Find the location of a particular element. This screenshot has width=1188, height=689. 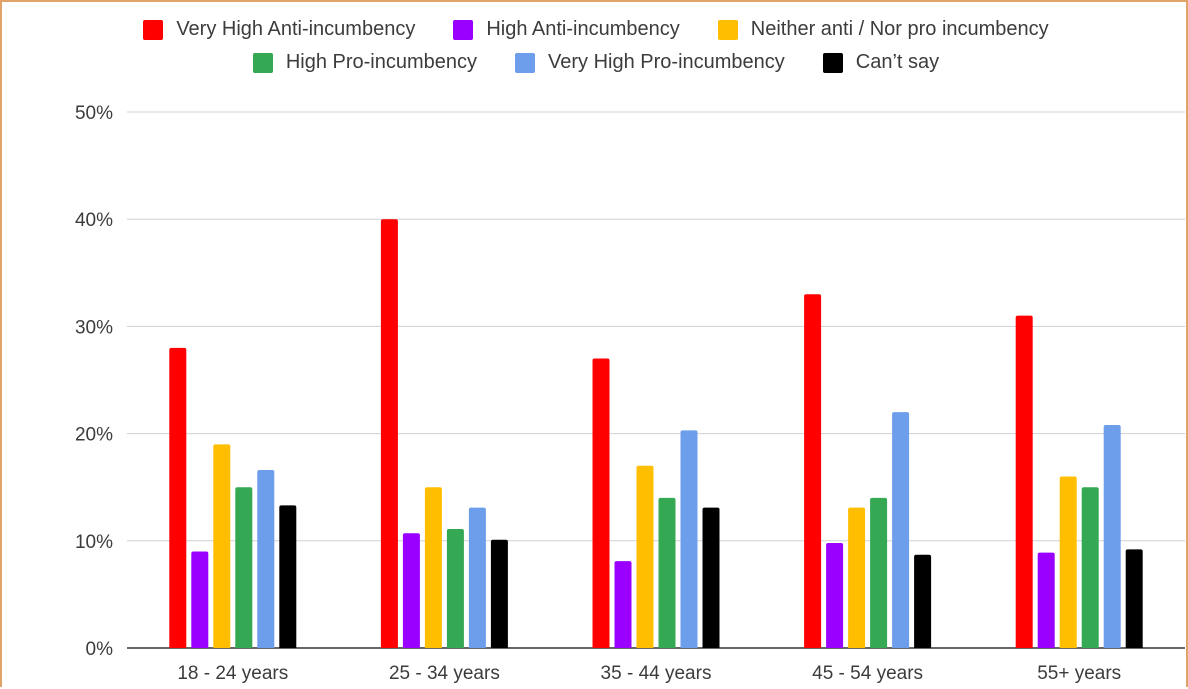

y-tick-label: 20% is located at coordinates (94, 435).